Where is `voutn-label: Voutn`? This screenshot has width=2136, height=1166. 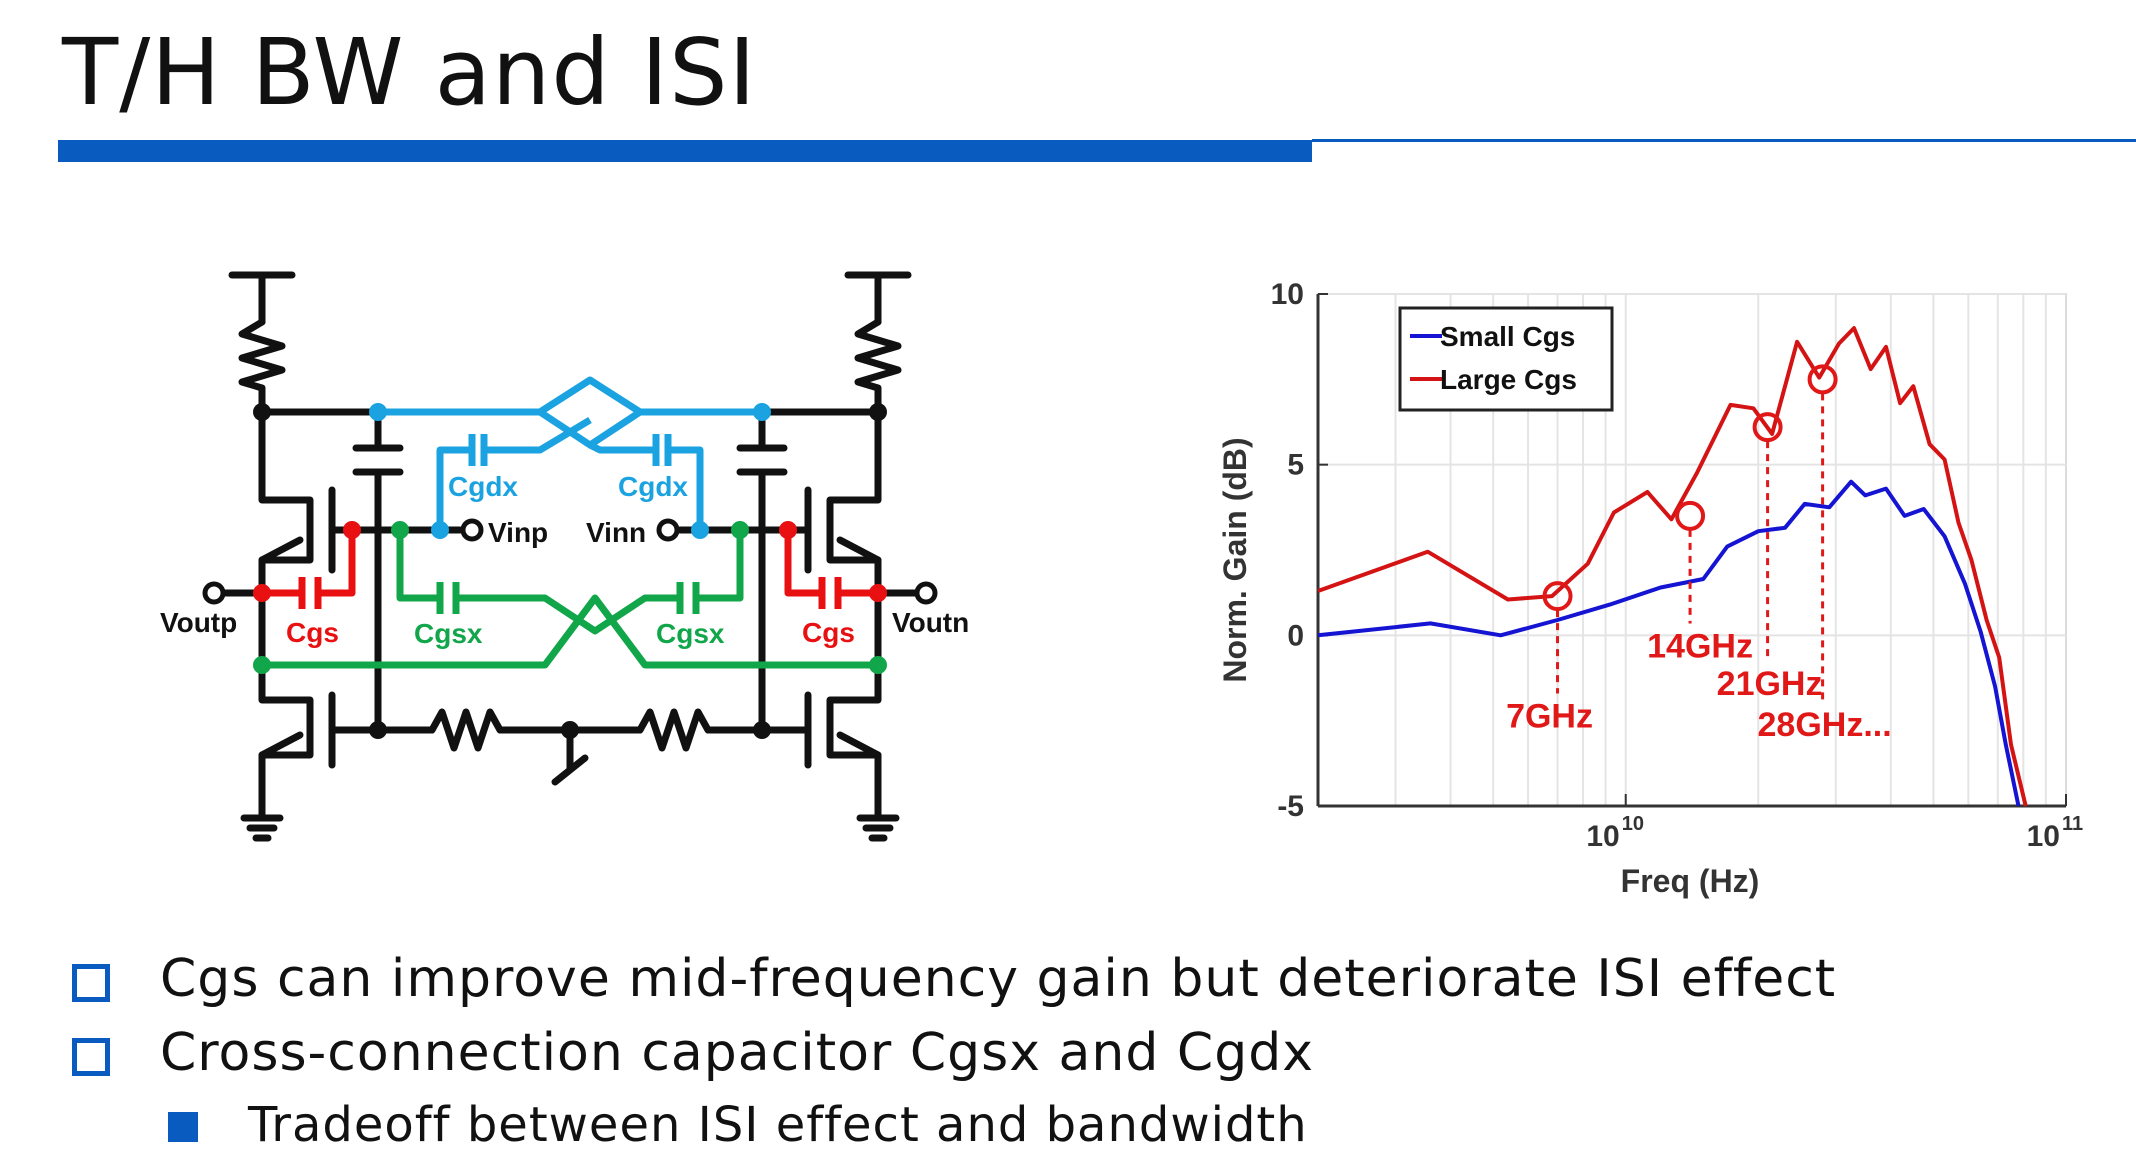 voutn-label: Voutn is located at coordinates (930, 622).